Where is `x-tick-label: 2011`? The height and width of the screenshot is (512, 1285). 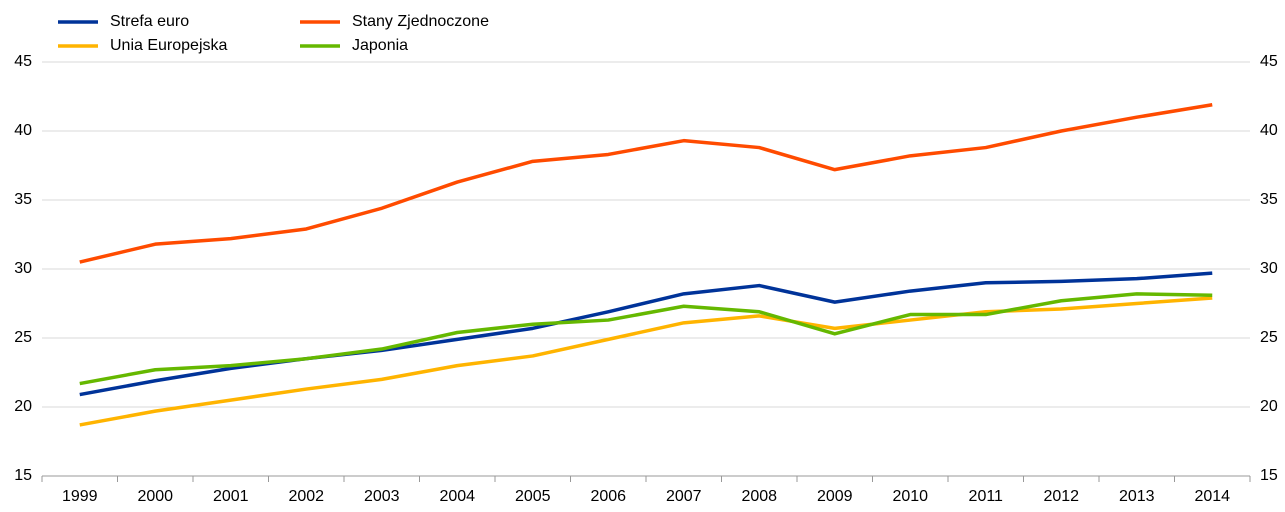
x-tick-label: 2011 is located at coordinates (986, 496).